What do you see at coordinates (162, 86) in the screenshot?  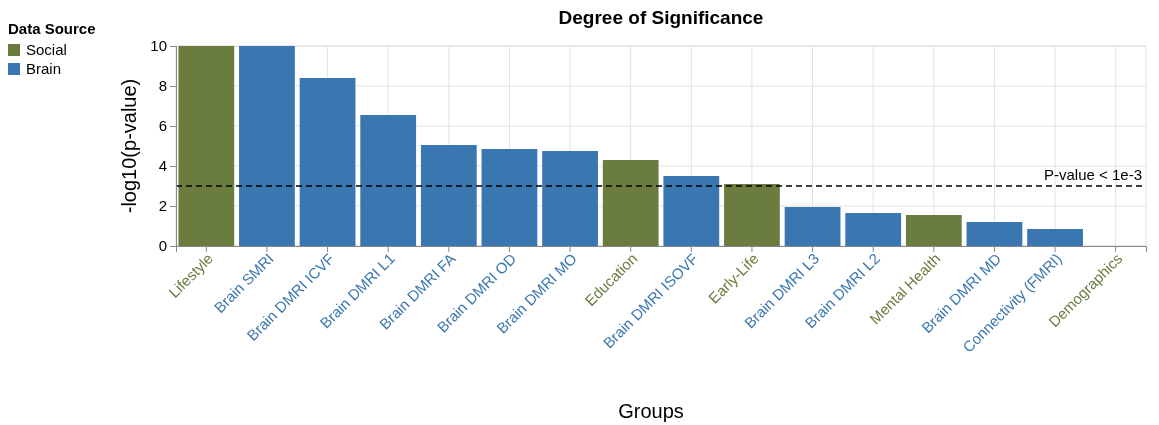 I see `y-tick-label: 8` at bounding box center [162, 86].